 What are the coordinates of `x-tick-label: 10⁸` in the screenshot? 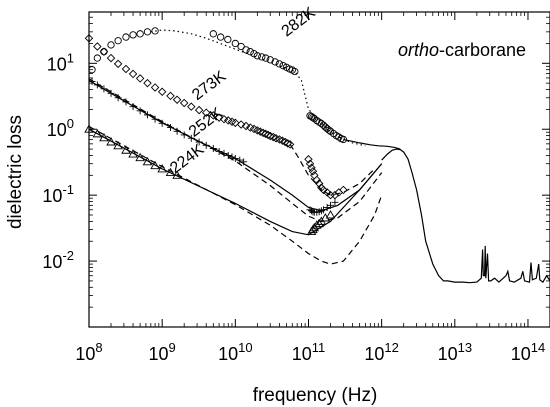 It's located at (88, 352).